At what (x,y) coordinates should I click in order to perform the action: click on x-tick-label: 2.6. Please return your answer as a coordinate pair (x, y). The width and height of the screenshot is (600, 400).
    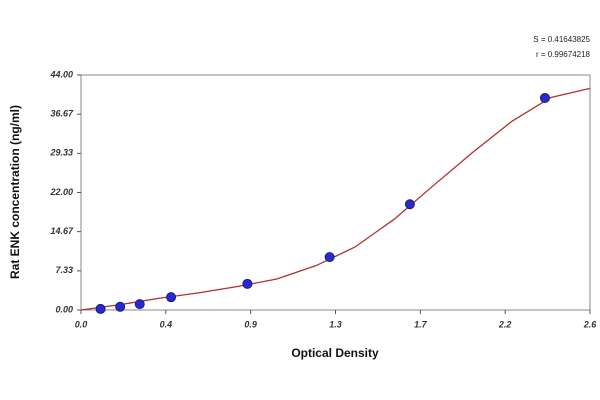
    Looking at the image, I should click on (590, 324).